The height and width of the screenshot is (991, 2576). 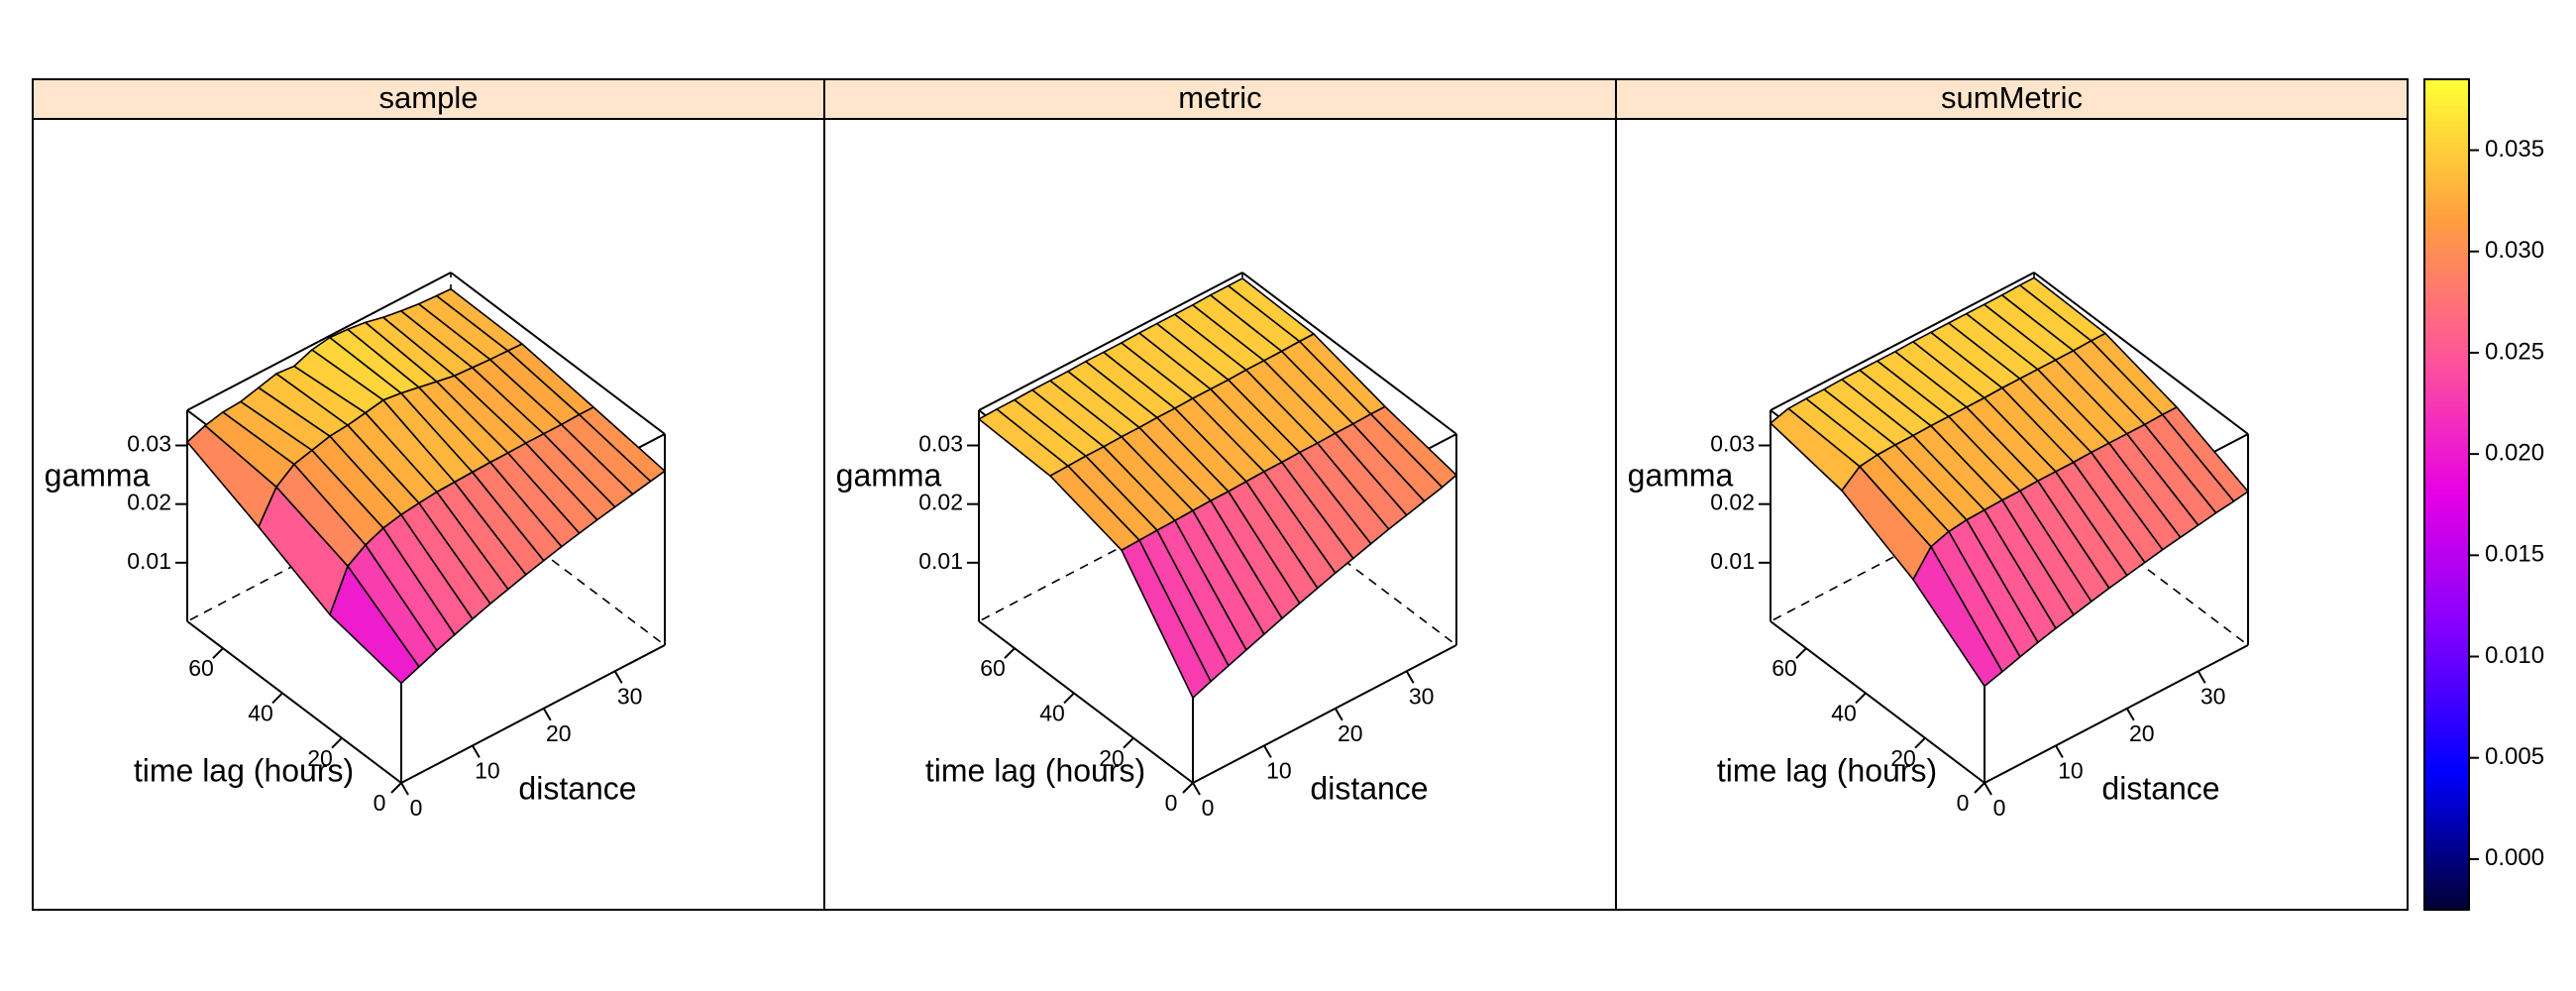 I want to click on x-tick-label: 0, so click(x=417, y=808).